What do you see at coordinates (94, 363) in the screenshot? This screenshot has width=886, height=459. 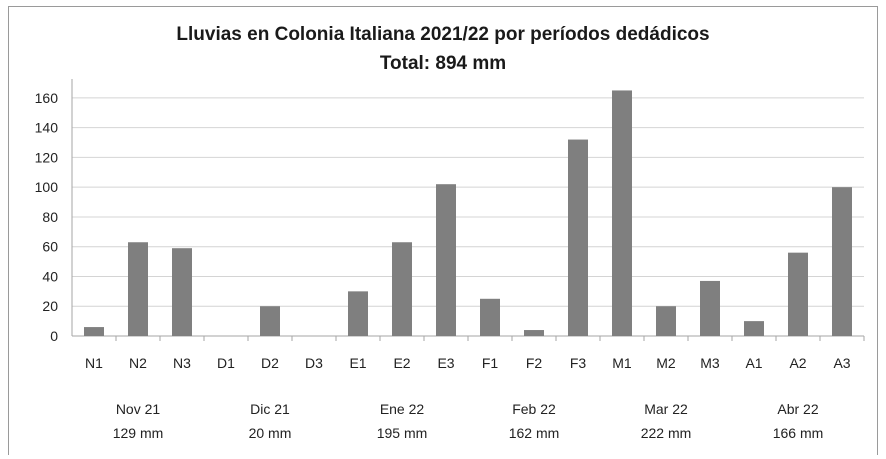 I see `x-tick-label: N1` at bounding box center [94, 363].